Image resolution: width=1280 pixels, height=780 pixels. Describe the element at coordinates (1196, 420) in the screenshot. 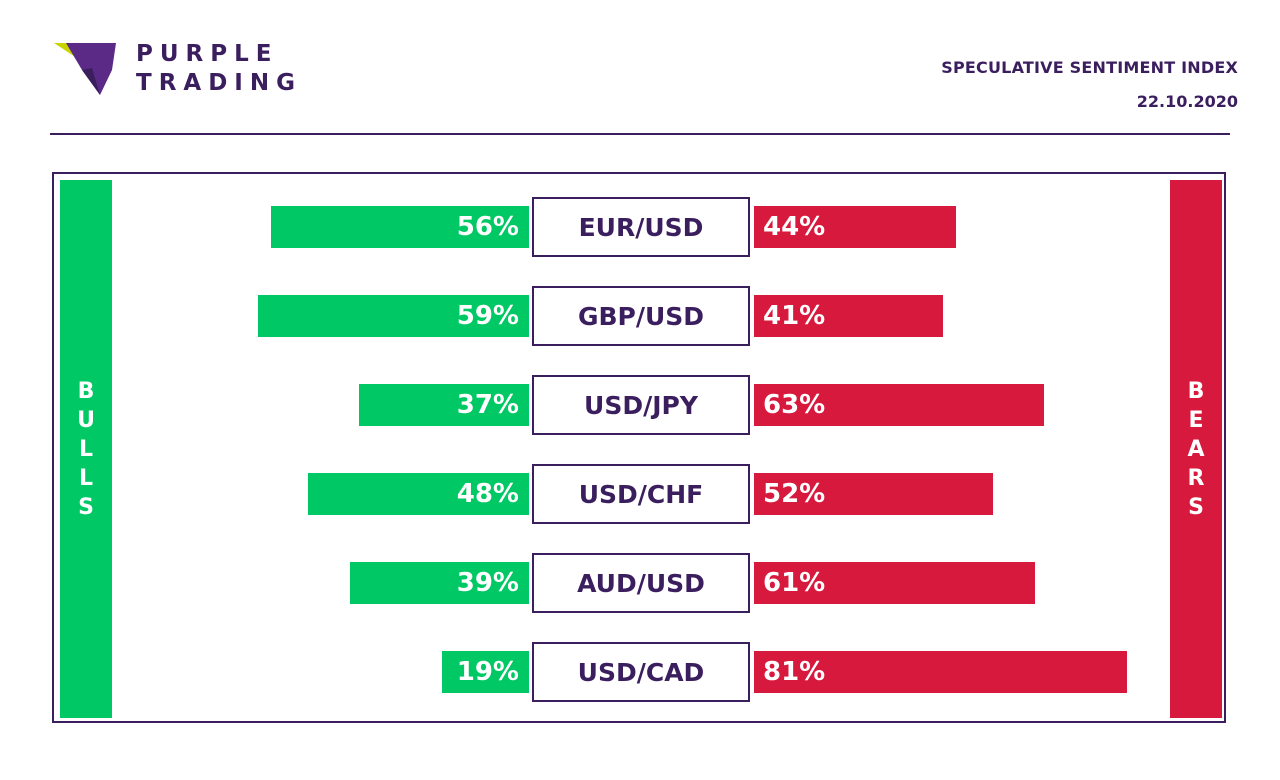

I see `bears-label-letter: E` at that location.